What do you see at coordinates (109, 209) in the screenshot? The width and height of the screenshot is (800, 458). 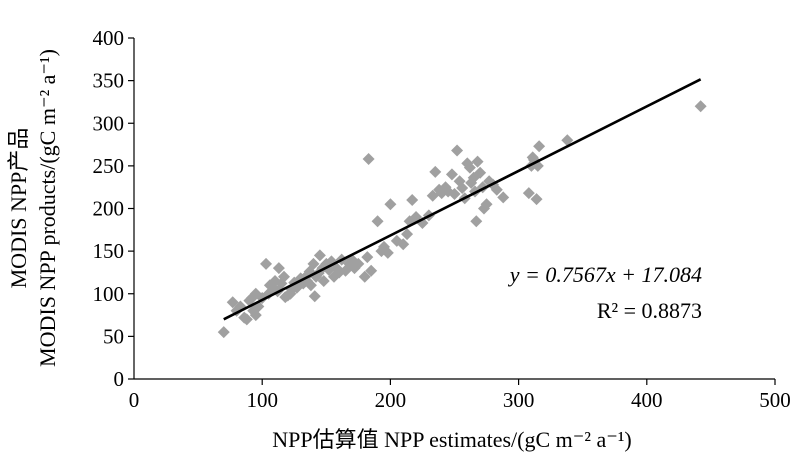 I see `y-tick-label: 200` at bounding box center [109, 209].